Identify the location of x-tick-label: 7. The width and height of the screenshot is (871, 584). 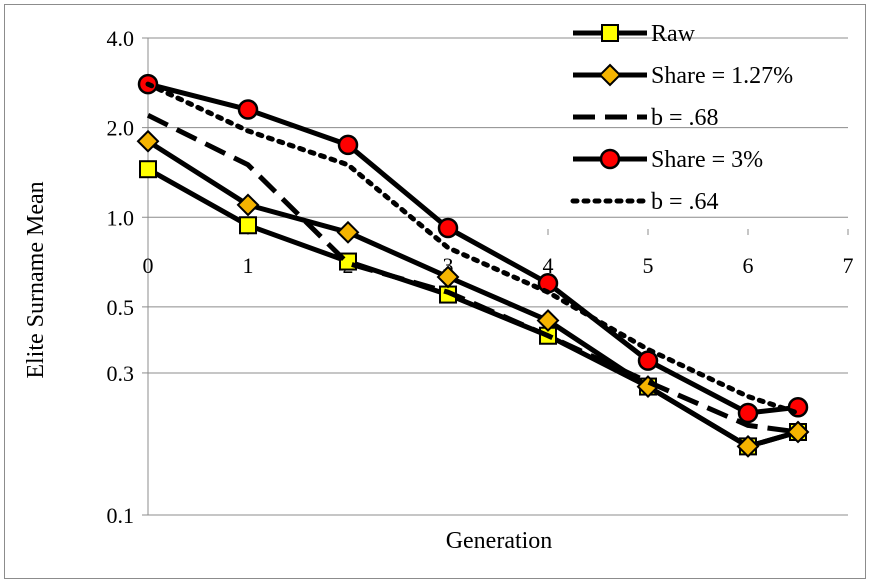
(848, 265).